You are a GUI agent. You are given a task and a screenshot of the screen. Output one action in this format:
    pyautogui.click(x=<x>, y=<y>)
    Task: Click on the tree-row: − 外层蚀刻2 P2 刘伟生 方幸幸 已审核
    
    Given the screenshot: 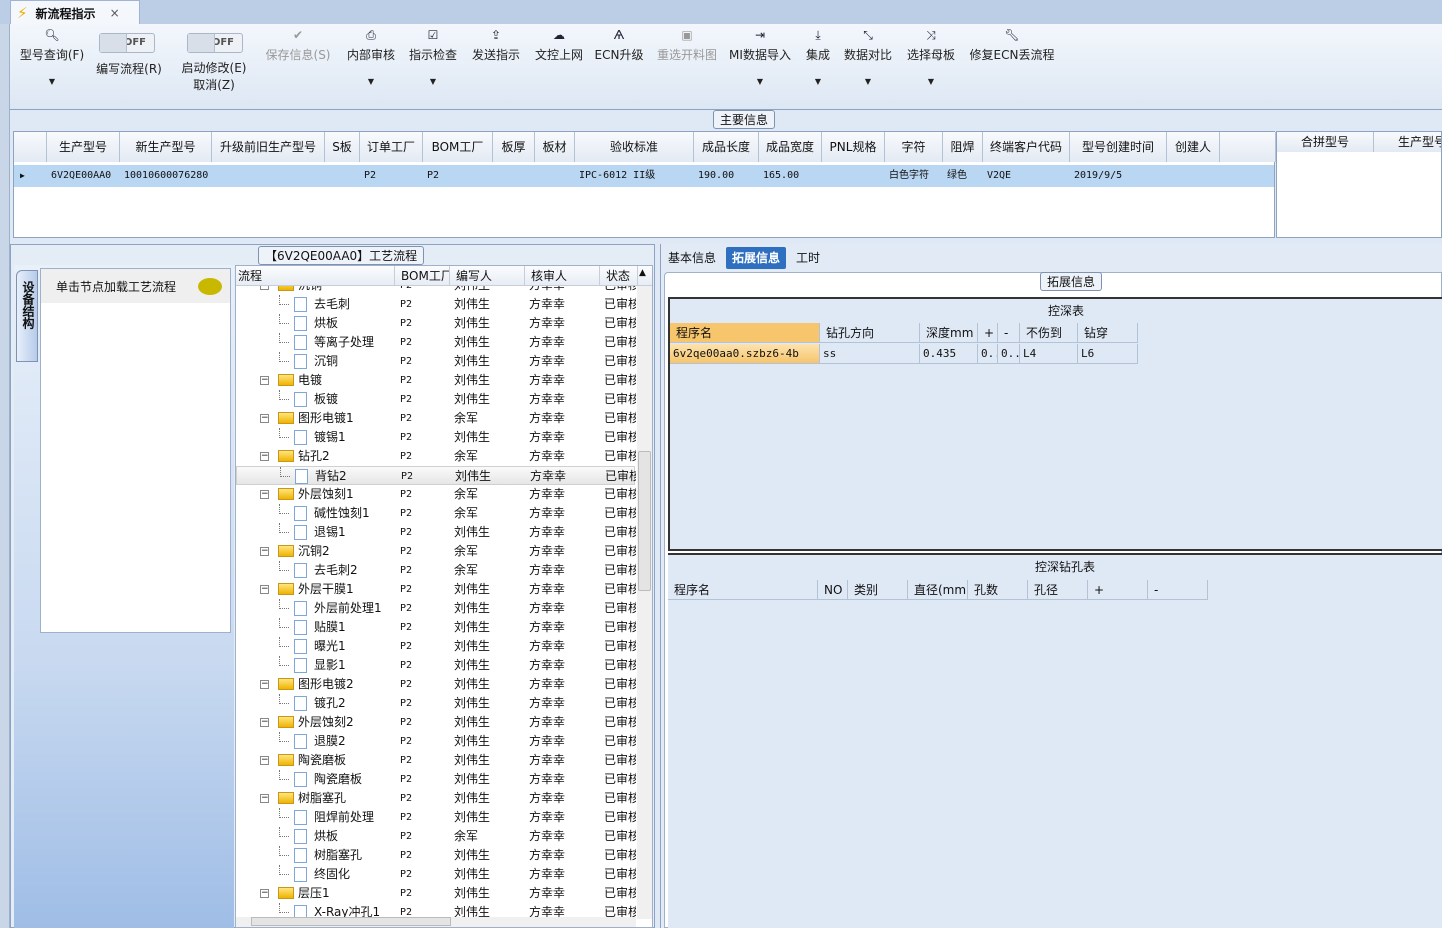 What is the action you would take?
    pyautogui.click(x=436, y=722)
    